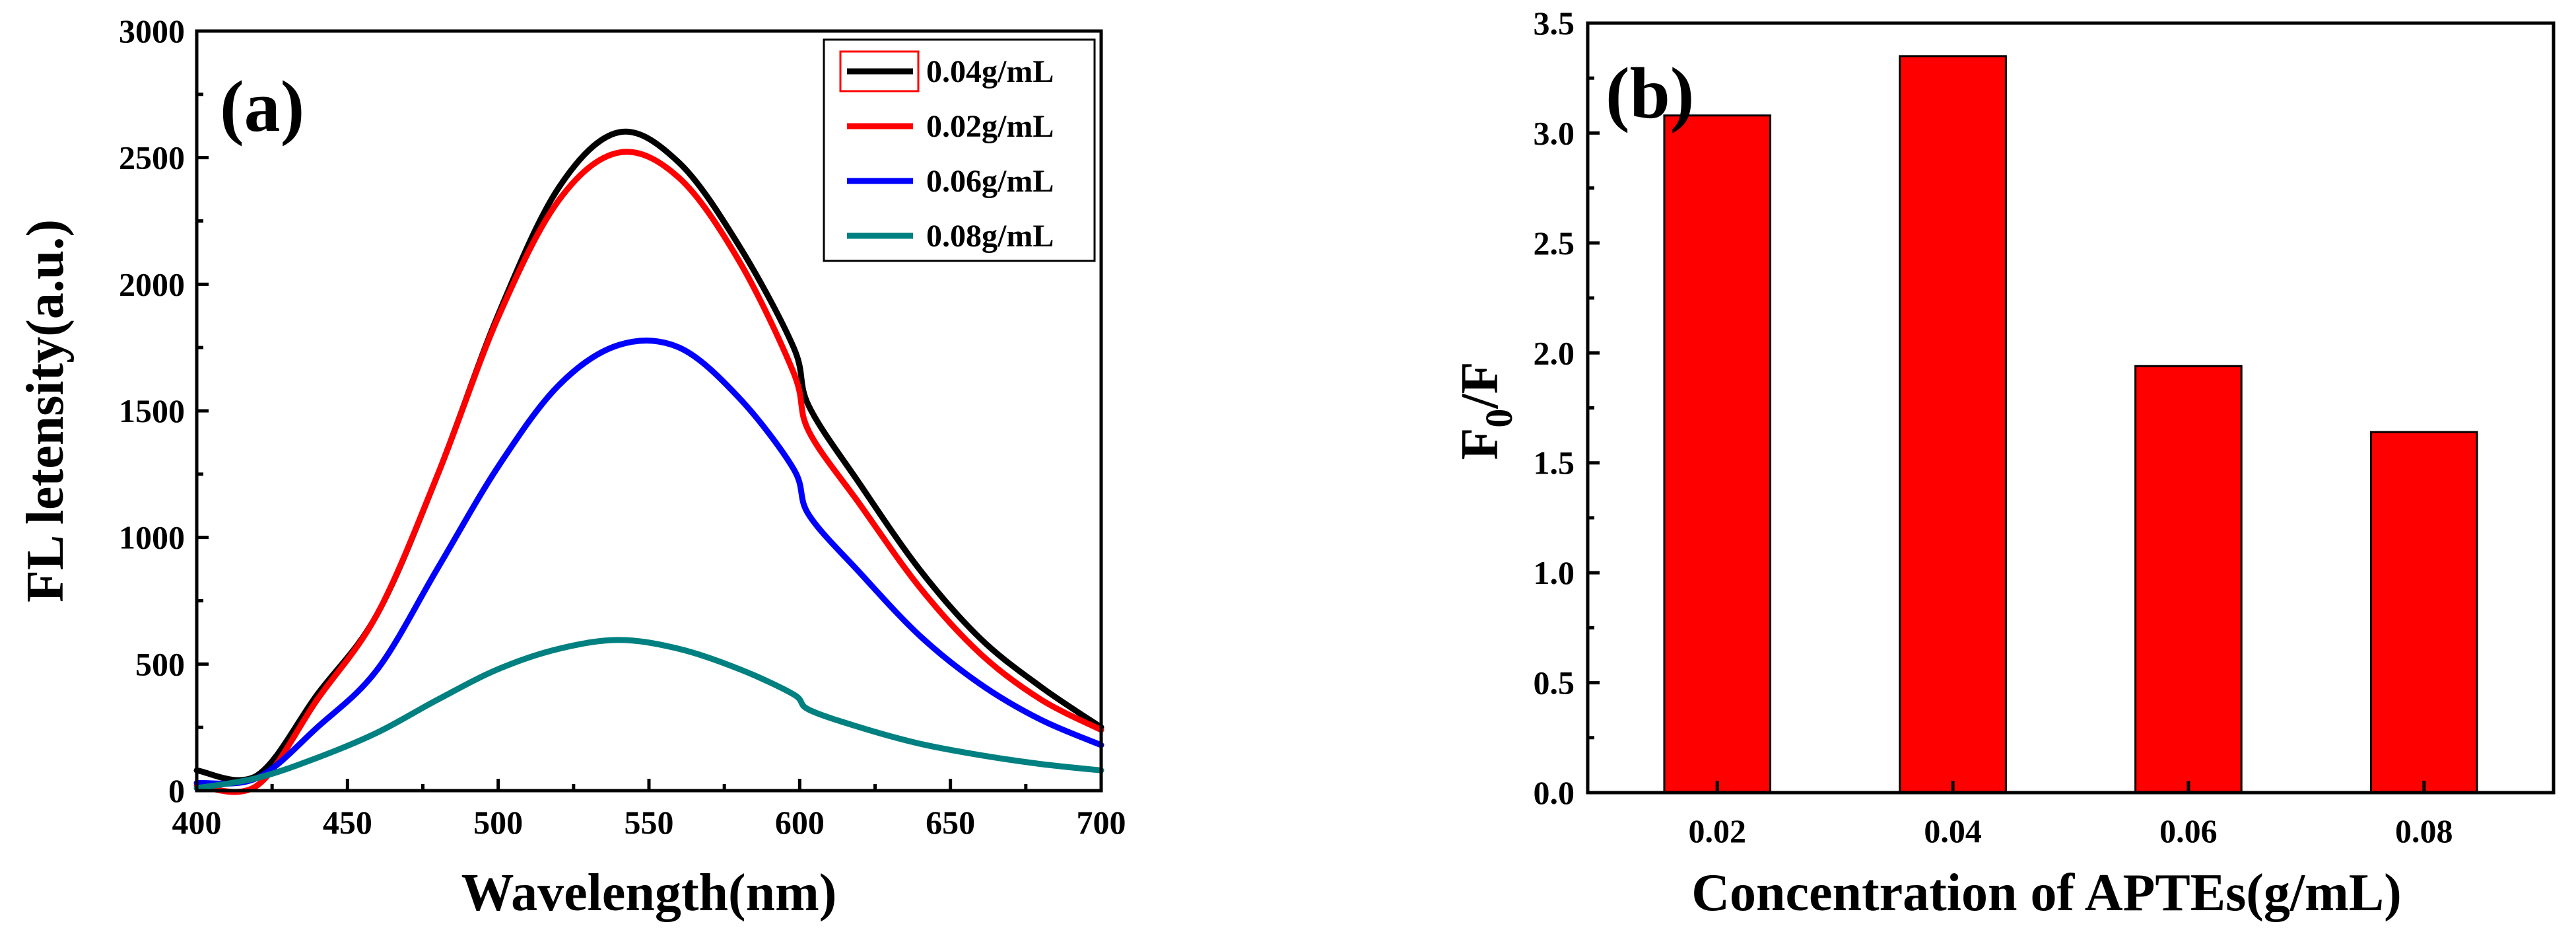 The width and height of the screenshot is (2576, 932). What do you see at coordinates (1554, 792) in the screenshot?
I see `panel-b-y-tick-label: 0.0` at bounding box center [1554, 792].